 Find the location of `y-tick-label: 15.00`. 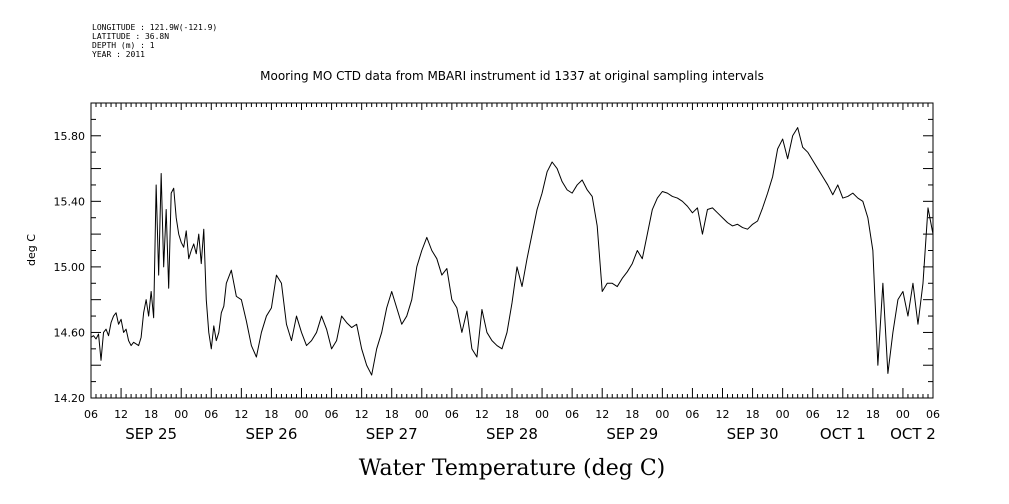

y-tick-label: 15.00 is located at coordinates (70, 267).